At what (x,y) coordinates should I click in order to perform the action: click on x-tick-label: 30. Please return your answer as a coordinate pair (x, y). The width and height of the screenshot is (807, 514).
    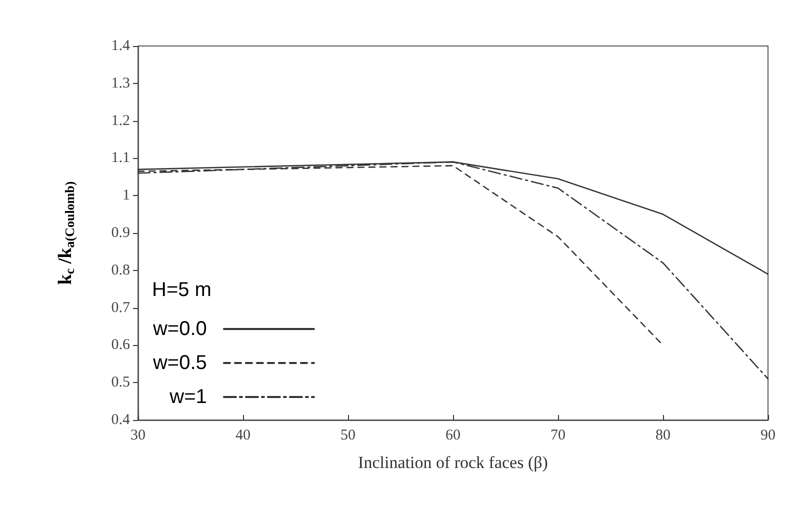
    Looking at the image, I should click on (138, 436).